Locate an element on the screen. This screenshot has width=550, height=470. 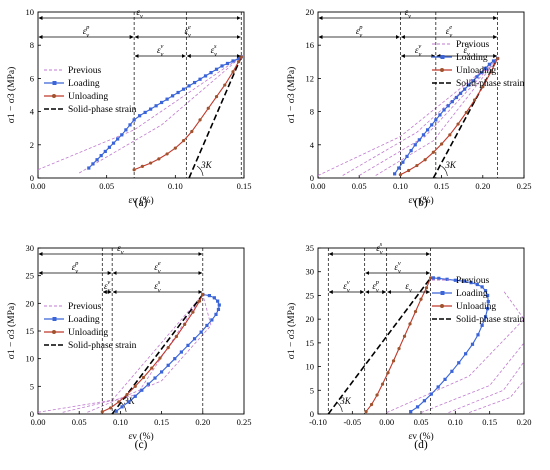
unloading-line is located at coordinates (153, 353).